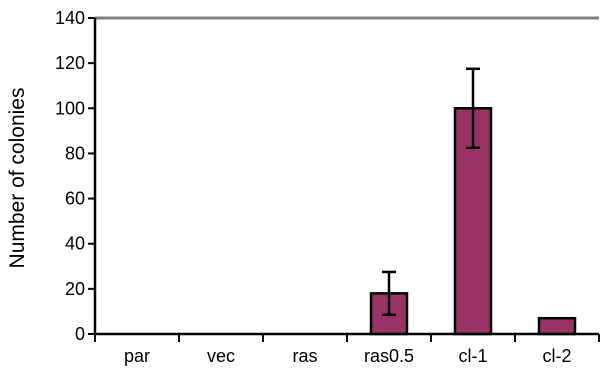 The height and width of the screenshot is (379, 604). I want to click on x-tick-label: ras0.5, so click(389, 356).